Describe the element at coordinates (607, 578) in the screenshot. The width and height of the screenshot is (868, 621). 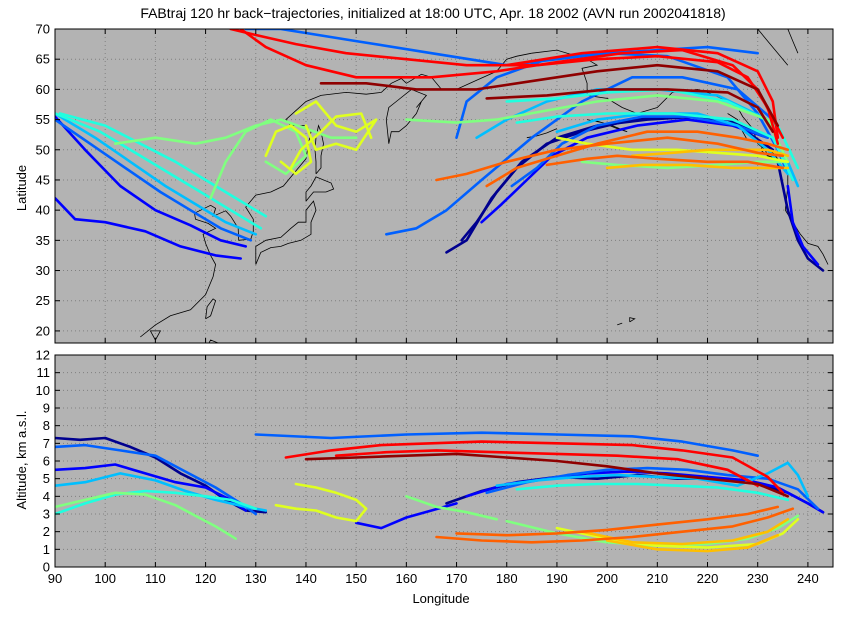
I see `altitude-xtick-label: 200` at that location.